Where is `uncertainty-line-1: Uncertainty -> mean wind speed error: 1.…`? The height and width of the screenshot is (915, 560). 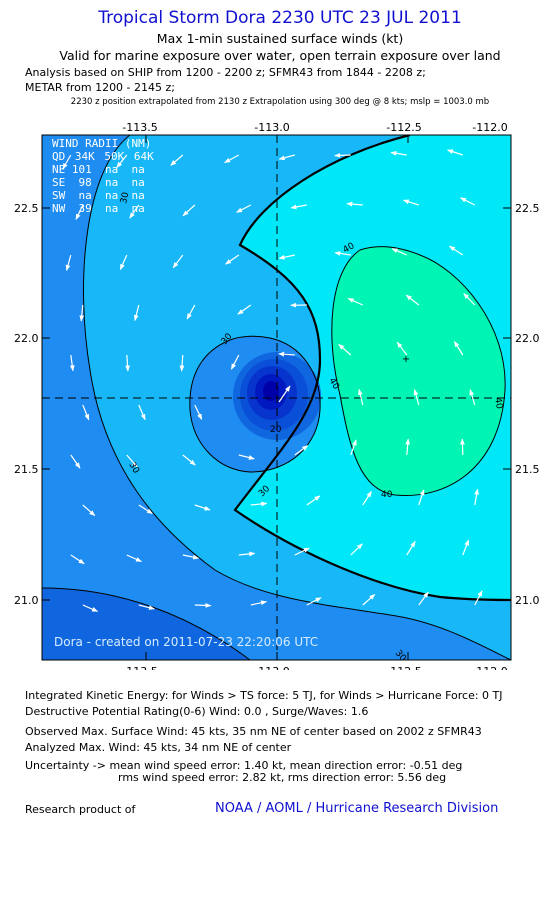
uncertainty-line-1: Uncertainty -> mean wind speed error: 1.… is located at coordinates (244, 765).